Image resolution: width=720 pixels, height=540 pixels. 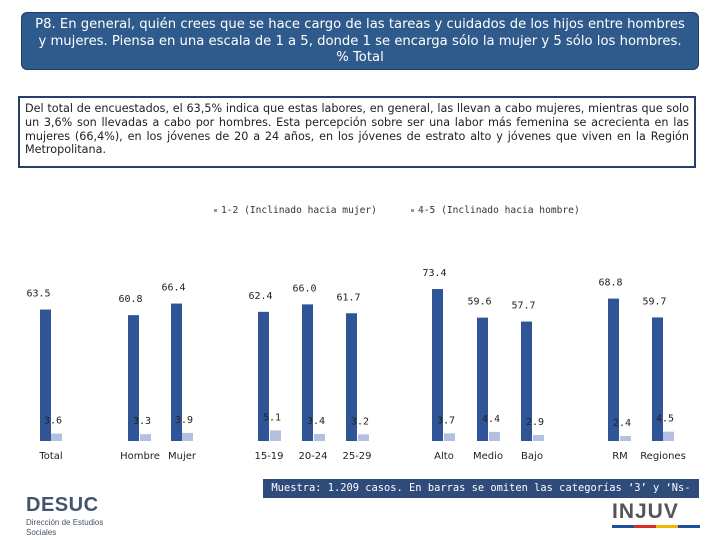 What do you see at coordinates (645, 511) in the screenshot?
I see `injuv-logo-text: INJUV` at bounding box center [645, 511].